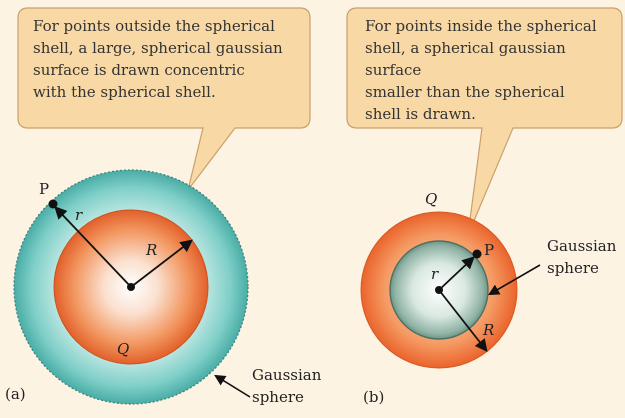 The image size is (625, 418). Describe the element at coordinates (514, 280) in the screenshot. I see `gaussian-pointer-b` at that location.